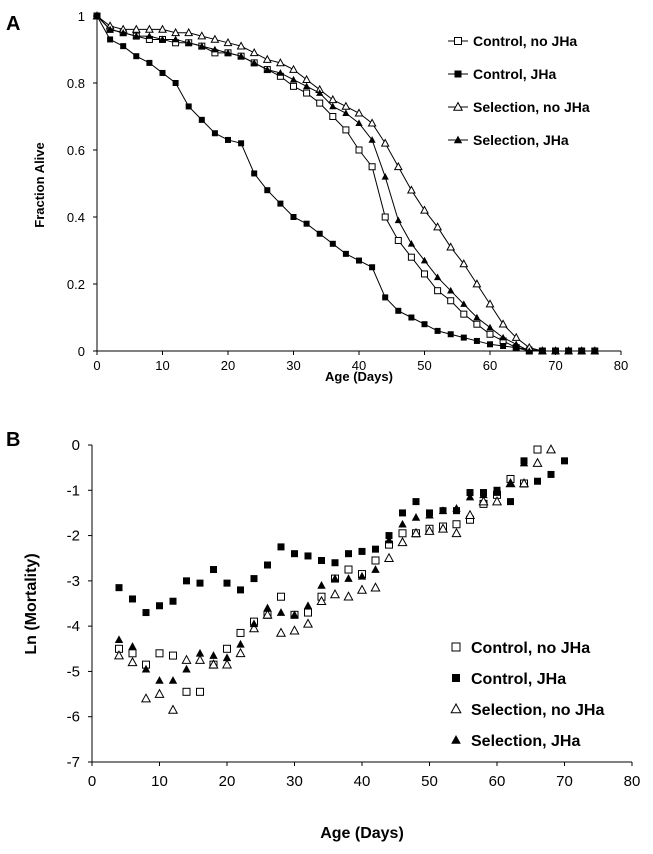 The height and width of the screenshot is (854, 653). What do you see at coordinates (509, 679) in the screenshot?
I see `legend-item-control-jha: Control, JHa` at bounding box center [509, 679].